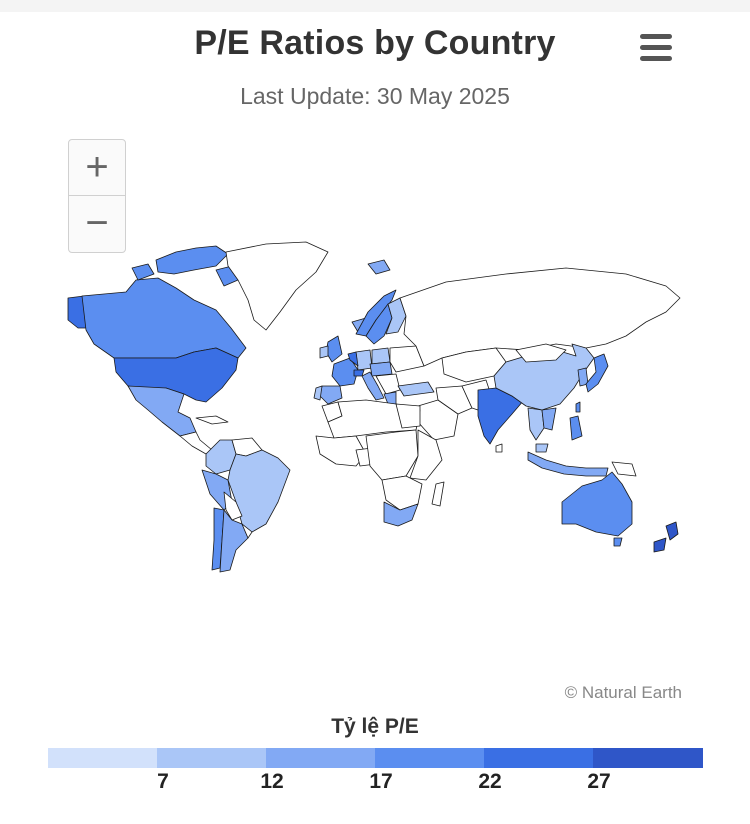 The image size is (750, 824). Describe the element at coordinates (272, 781) in the screenshot. I see `legend-tick-label: 12` at that location.